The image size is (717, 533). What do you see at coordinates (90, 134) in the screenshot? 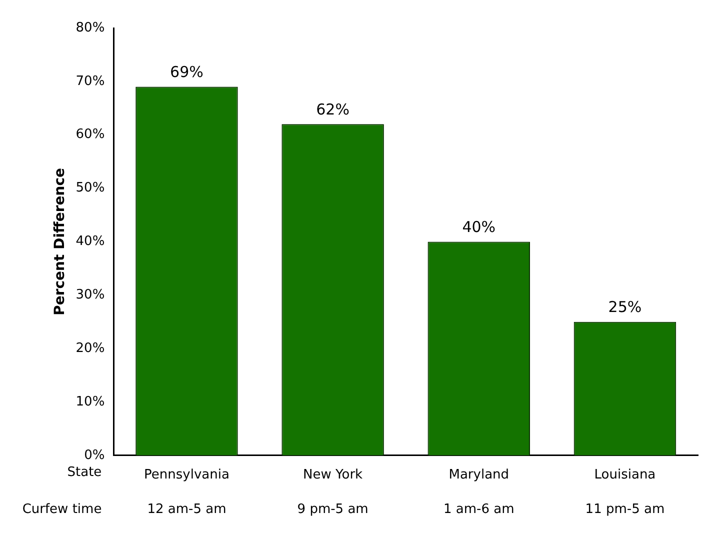
I see `y-tick-label: 60%` at bounding box center [90, 134].